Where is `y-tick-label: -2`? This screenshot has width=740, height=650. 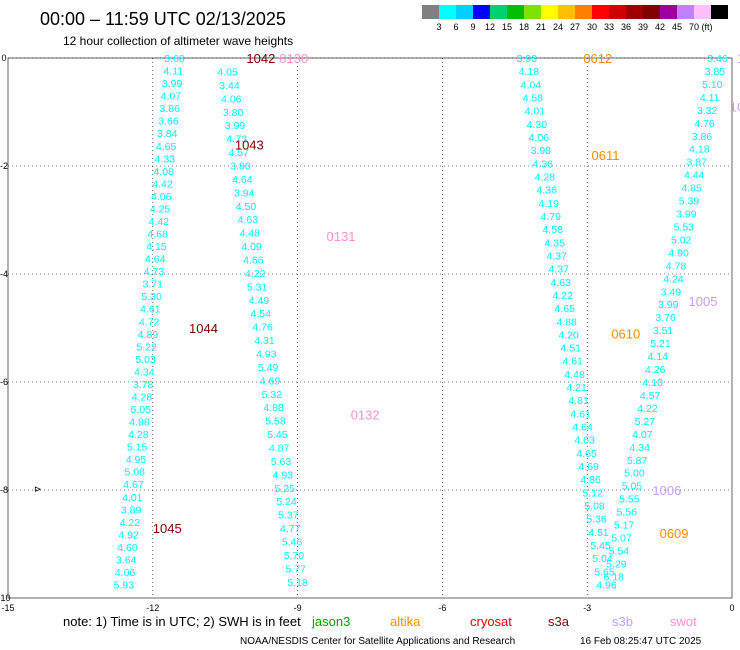 y-tick-label: -2 is located at coordinates (4, 166).